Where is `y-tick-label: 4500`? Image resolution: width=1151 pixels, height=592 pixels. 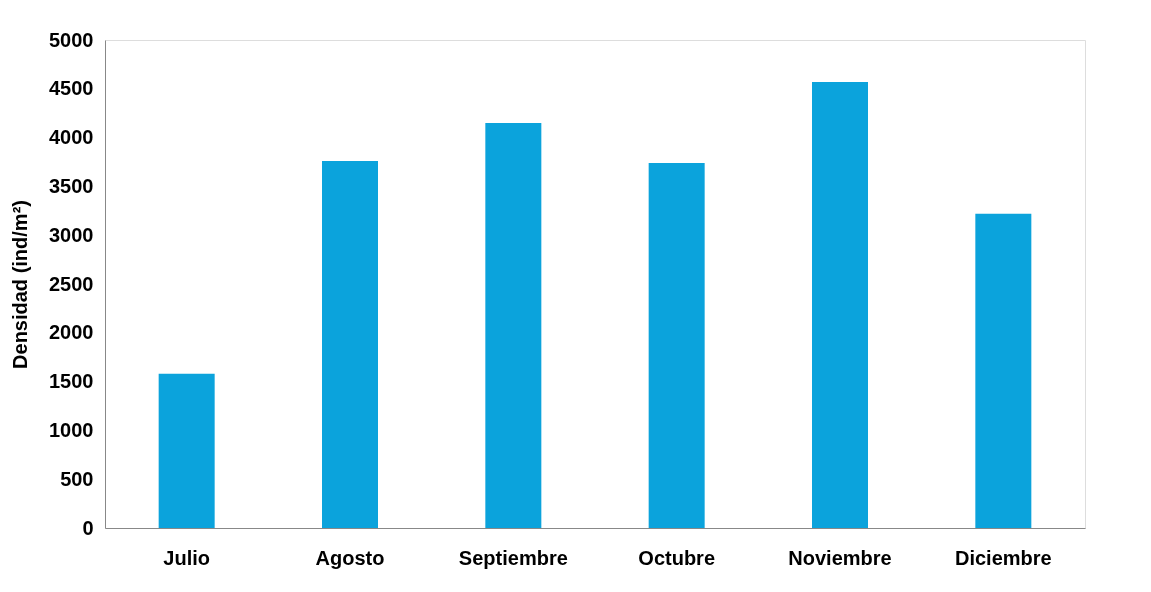
y-tick-label: 4500 is located at coordinates (71, 88).